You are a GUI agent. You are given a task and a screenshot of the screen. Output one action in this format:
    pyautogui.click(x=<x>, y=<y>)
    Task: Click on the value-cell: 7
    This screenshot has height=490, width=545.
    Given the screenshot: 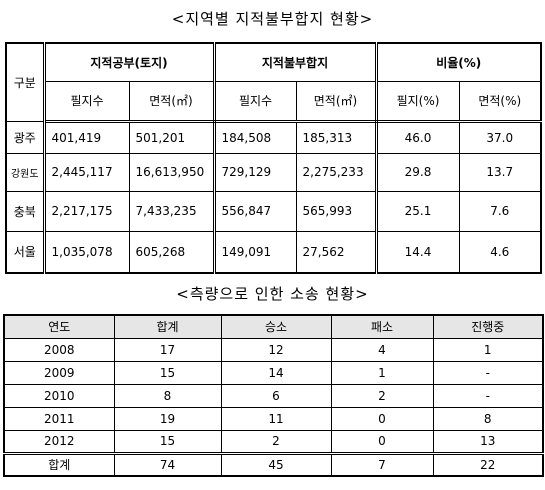 What is the action you would take?
    pyautogui.click(x=382, y=464)
    